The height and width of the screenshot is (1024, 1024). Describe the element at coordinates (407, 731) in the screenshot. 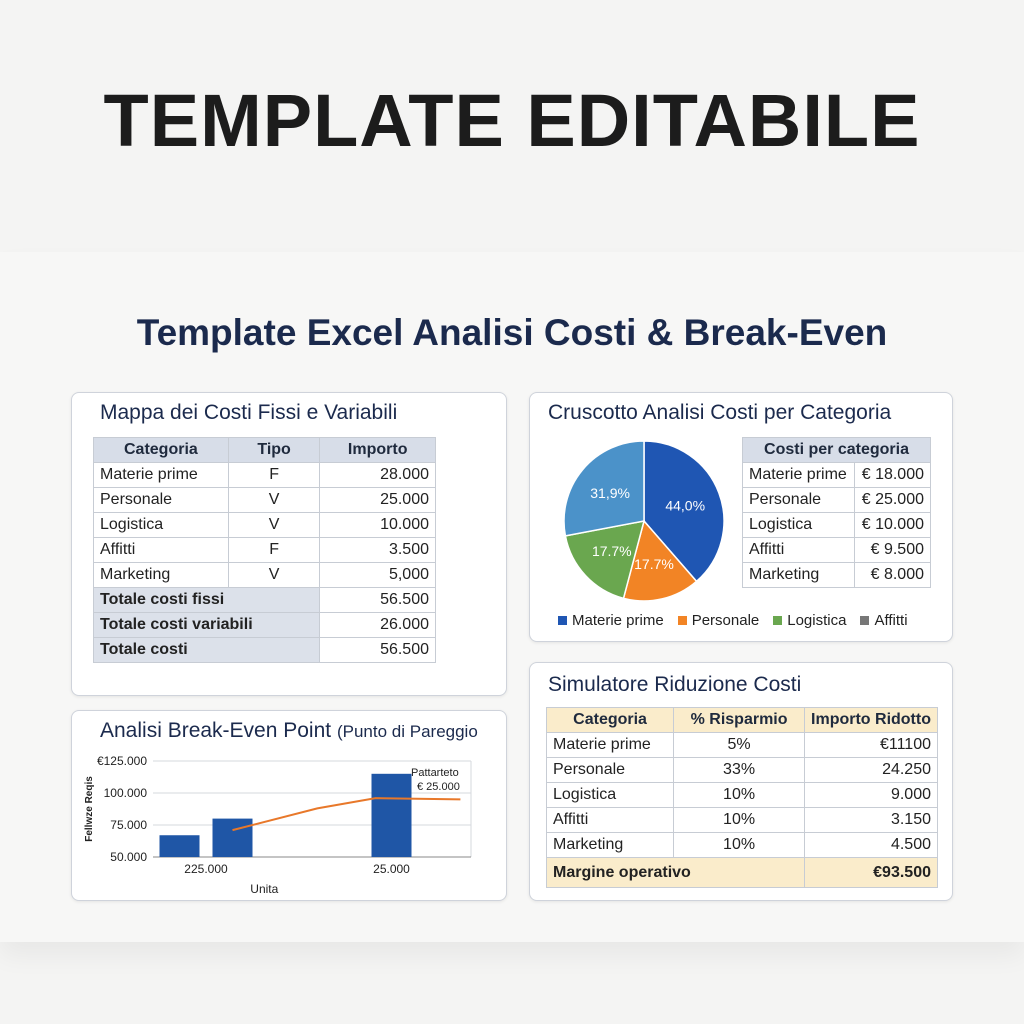

I see `breakeven-title-suffix: (Punto di Pareggio` at that location.